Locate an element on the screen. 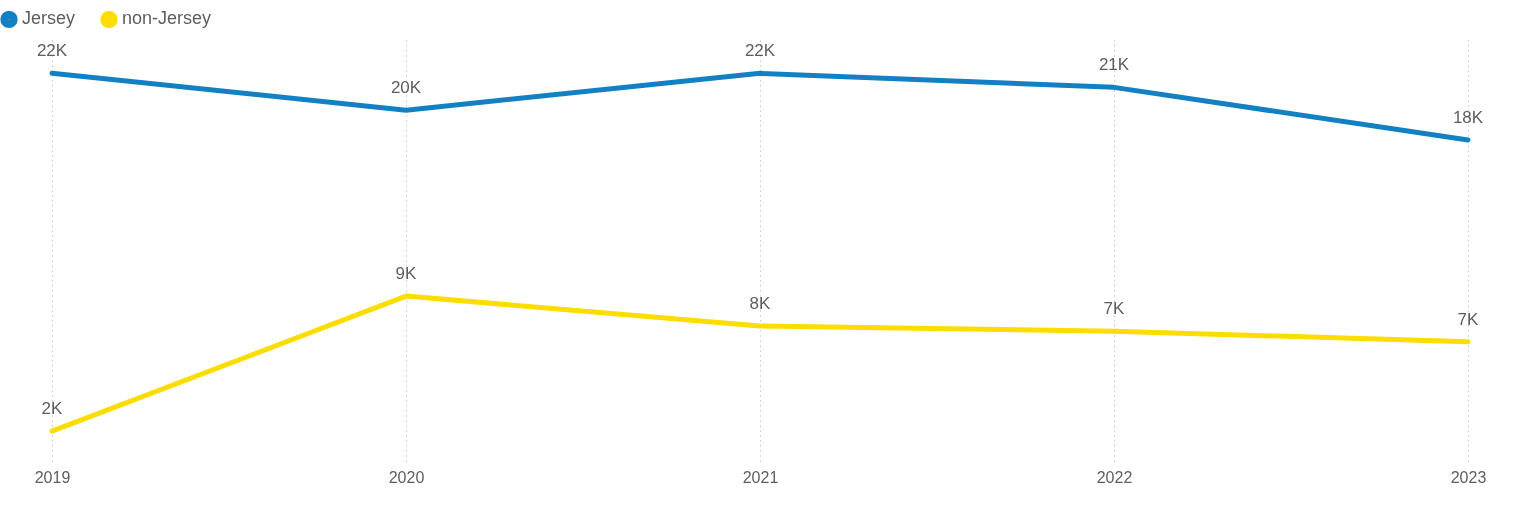 This screenshot has width=1522, height=508. x-tick-label: 2019 is located at coordinates (52, 477).